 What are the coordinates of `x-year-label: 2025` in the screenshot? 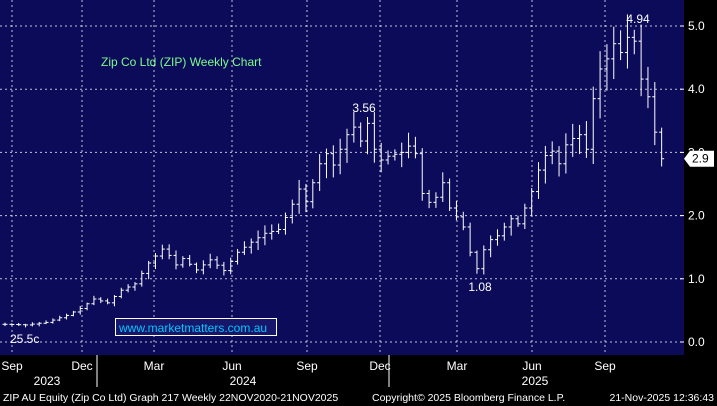 It's located at (535, 381).